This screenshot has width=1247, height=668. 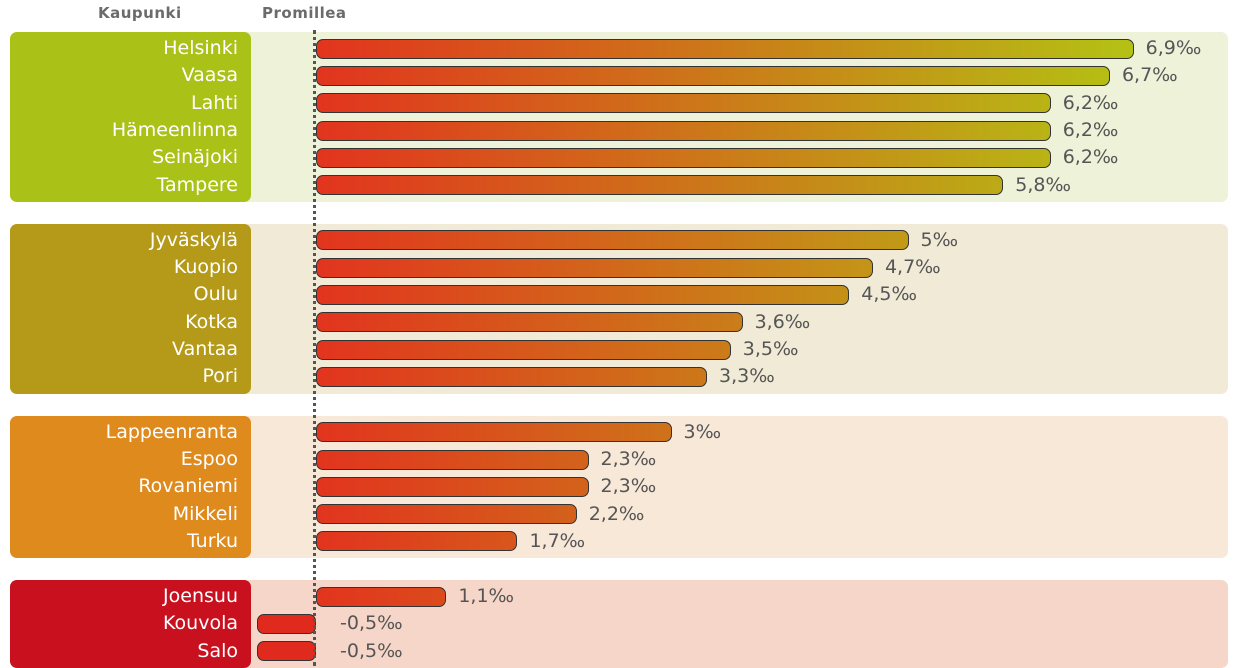 What do you see at coordinates (557, 540) in the screenshot?
I see `value-label: 1,7‰` at bounding box center [557, 540].